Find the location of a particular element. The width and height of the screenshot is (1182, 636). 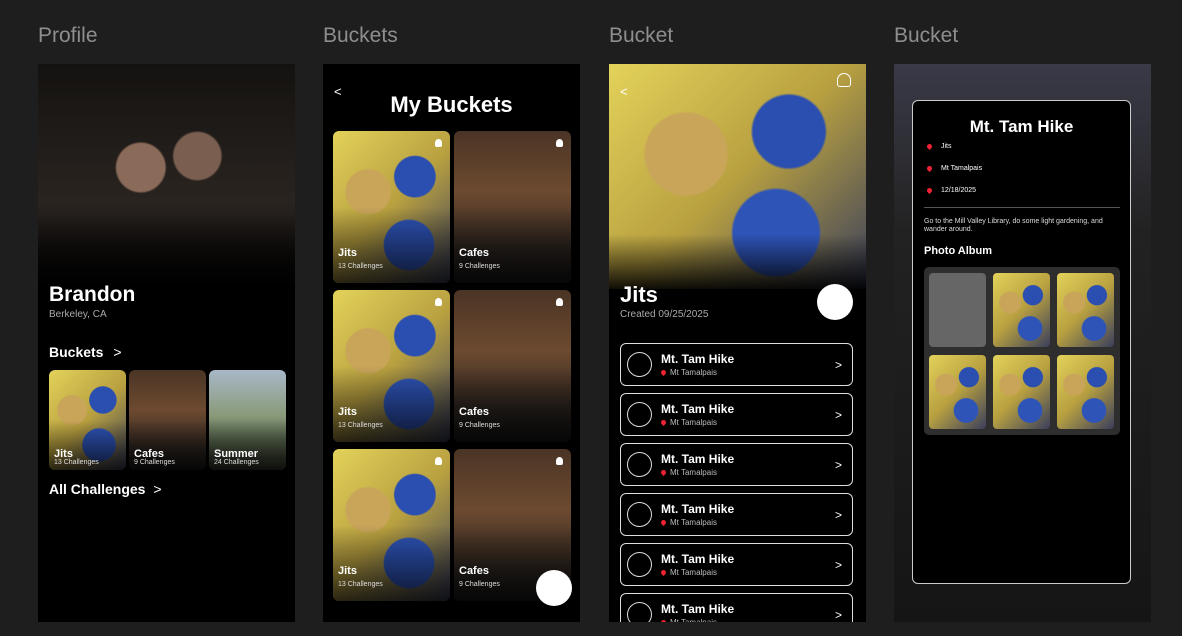

action-button is located at coordinates (835, 302).